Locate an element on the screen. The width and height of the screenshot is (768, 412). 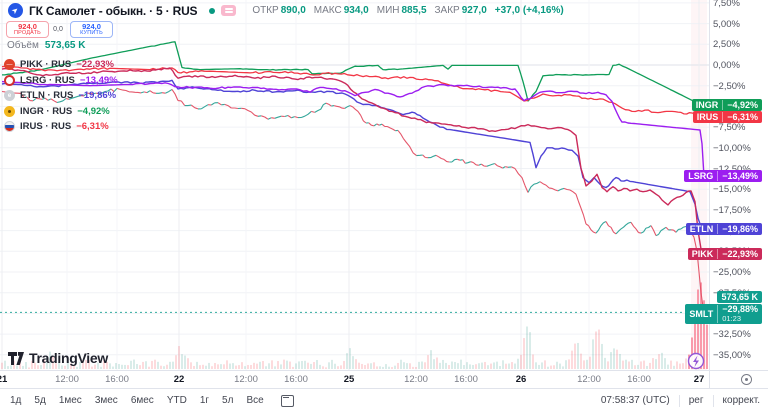
etln-logo-icon: e is located at coordinates (9, 96).